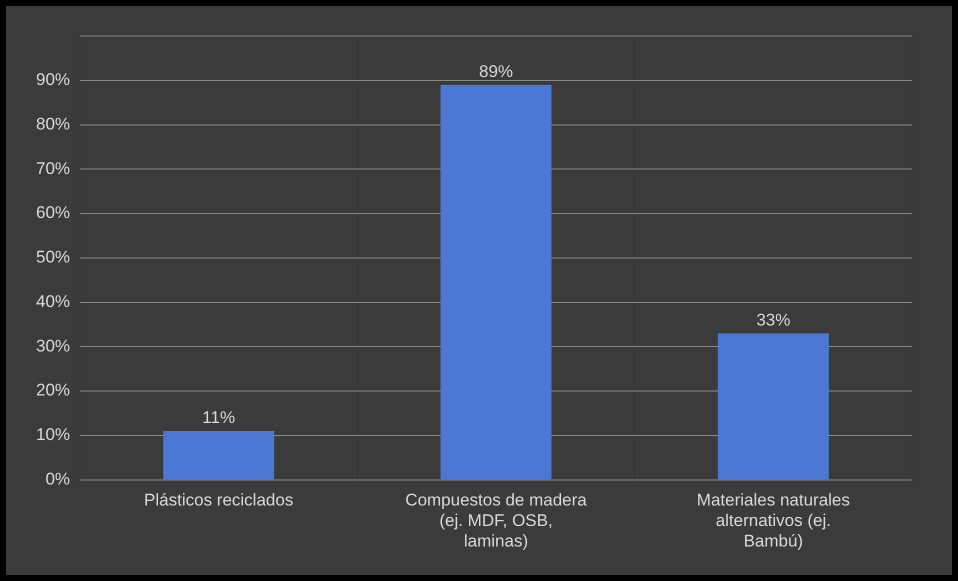 The width and height of the screenshot is (958, 581). What do you see at coordinates (496, 72) in the screenshot?
I see `data-label: 89%` at bounding box center [496, 72].